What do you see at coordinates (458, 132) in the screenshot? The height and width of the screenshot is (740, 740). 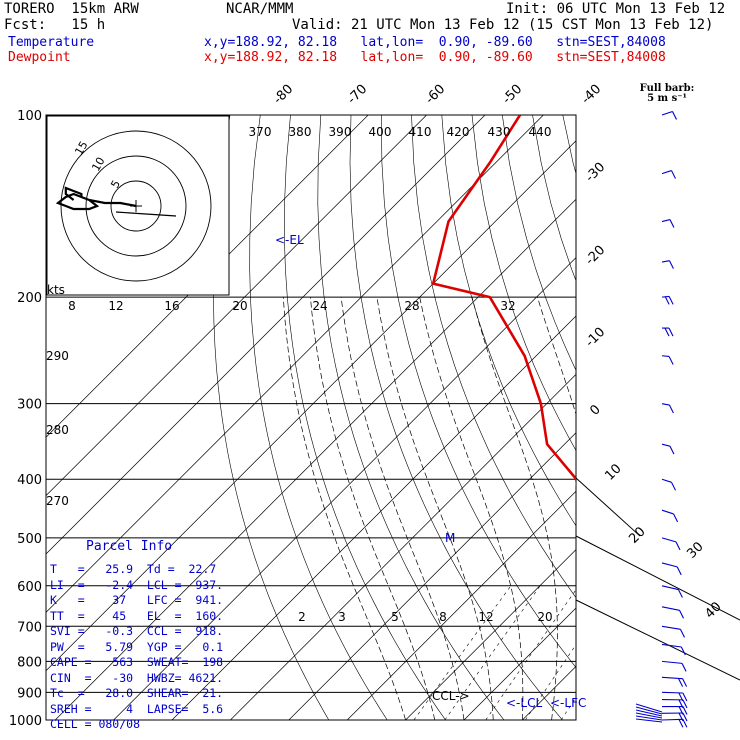 I see `theta-label: 420` at bounding box center [458, 132].